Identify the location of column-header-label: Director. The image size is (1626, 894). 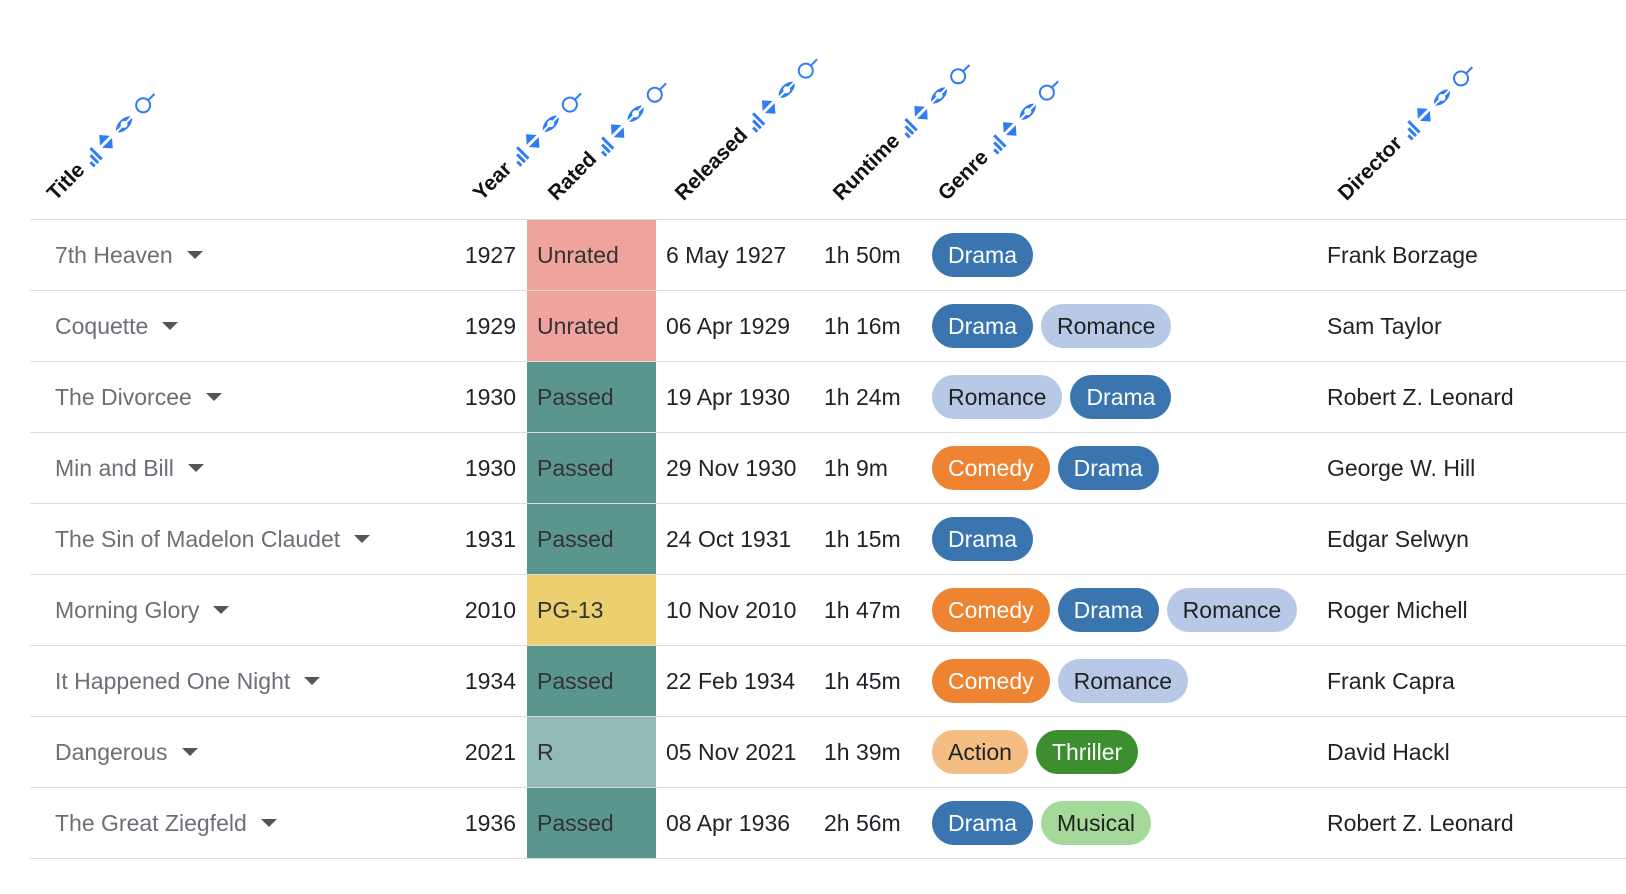
(1370, 168).